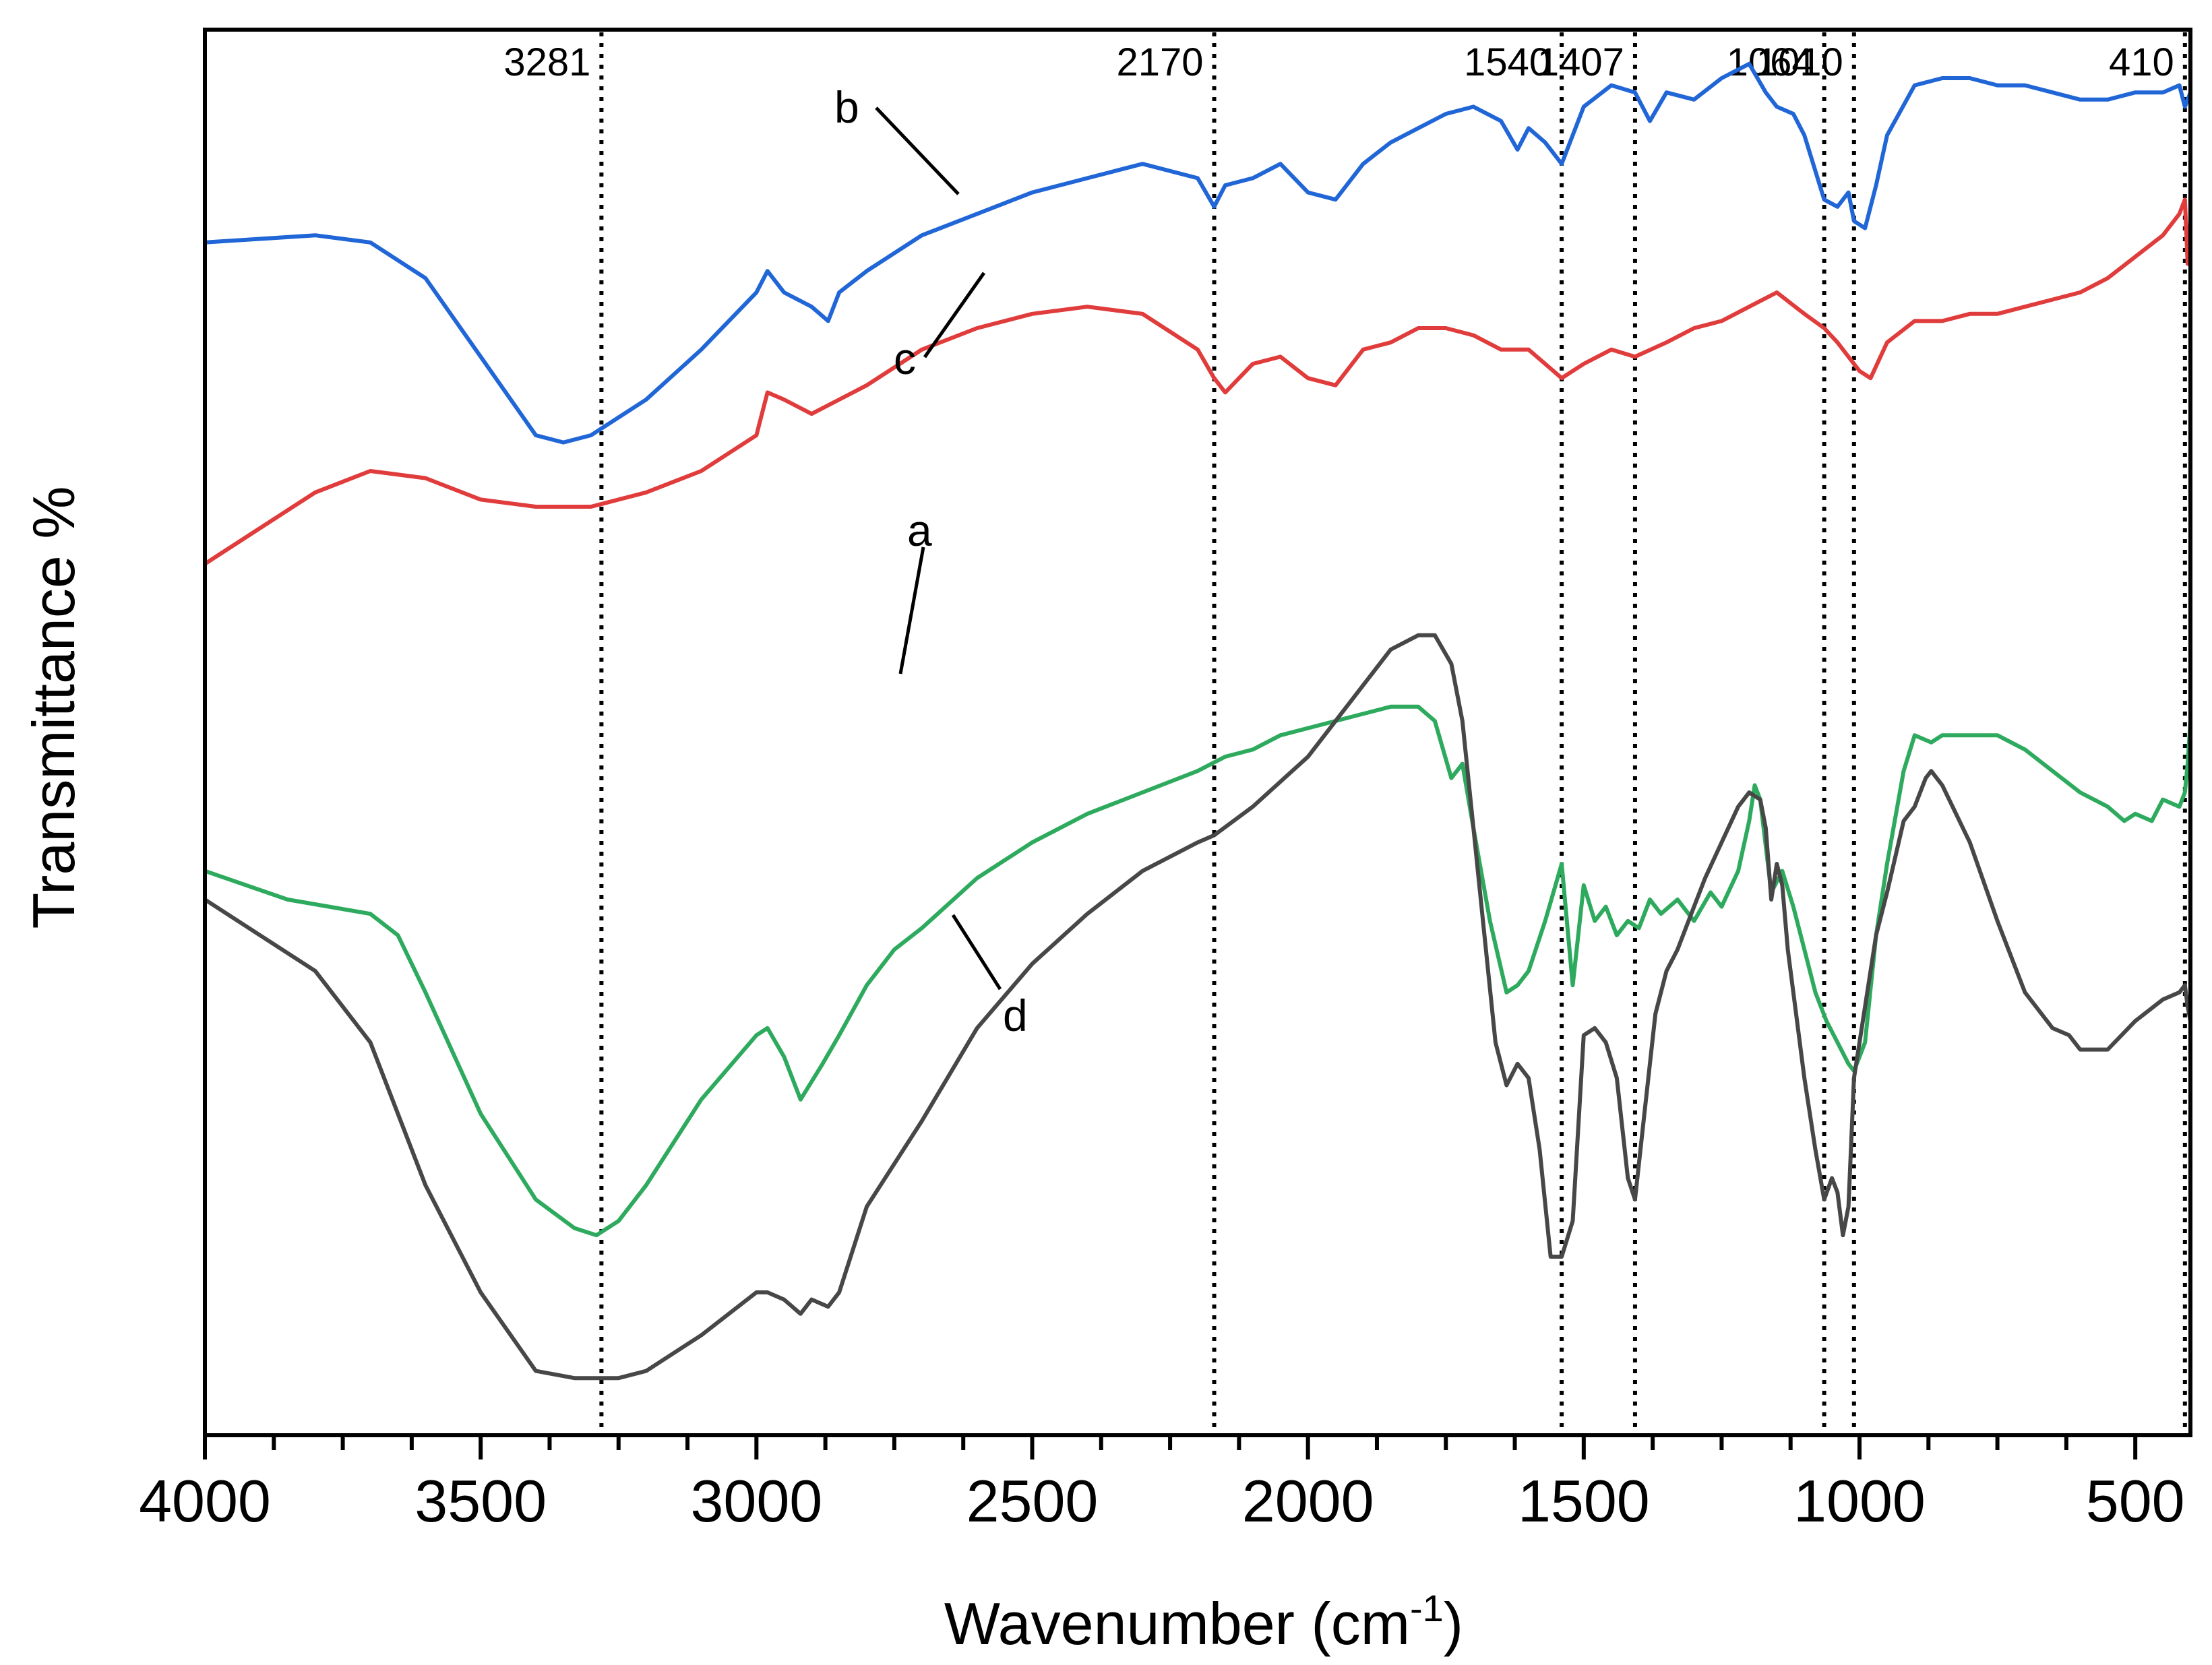 Image resolution: width=2212 pixels, height=1665 pixels. Describe the element at coordinates (1799, 62) in the screenshot. I see `peak-label-1010: 1010` at that location.